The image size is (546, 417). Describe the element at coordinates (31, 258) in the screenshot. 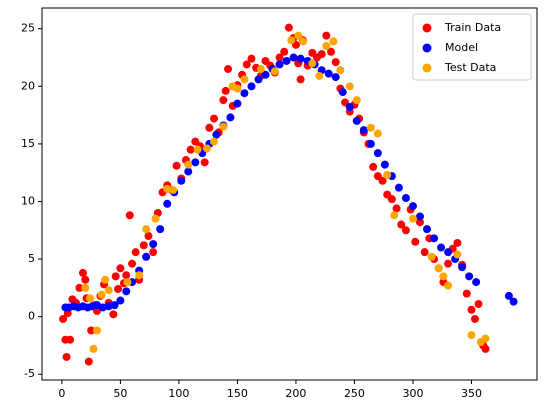

I see `y-tick-label: 5` at that location.